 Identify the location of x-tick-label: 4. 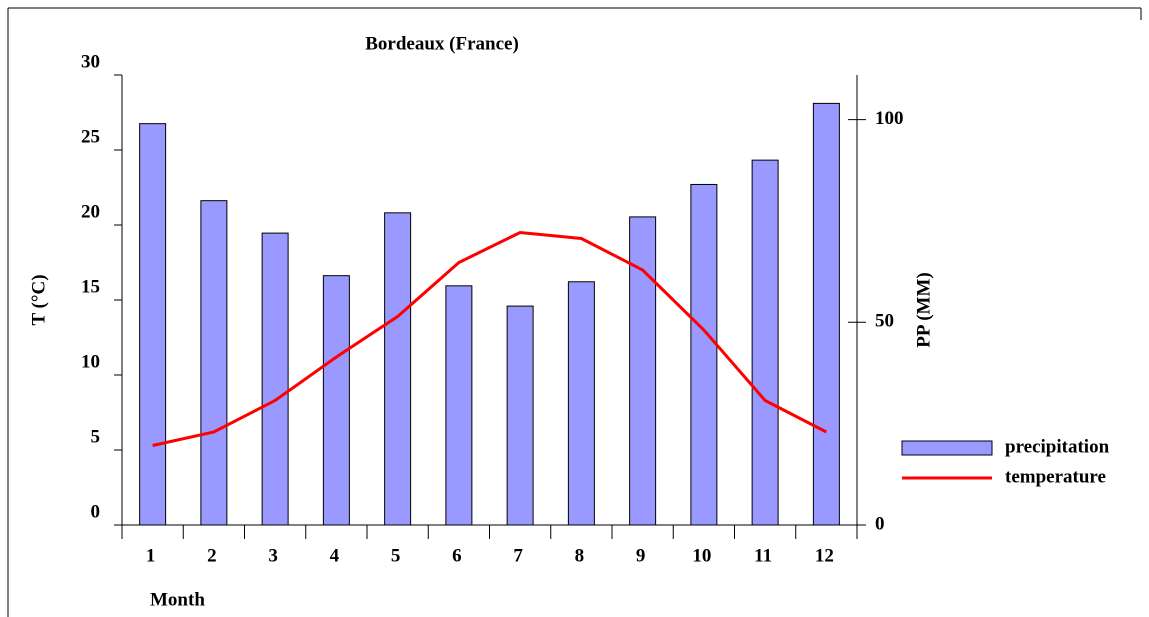
(335, 555).